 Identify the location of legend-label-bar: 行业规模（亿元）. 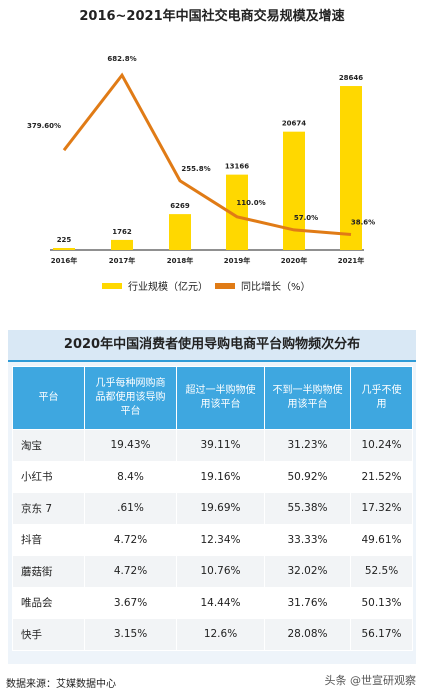
(168, 286).